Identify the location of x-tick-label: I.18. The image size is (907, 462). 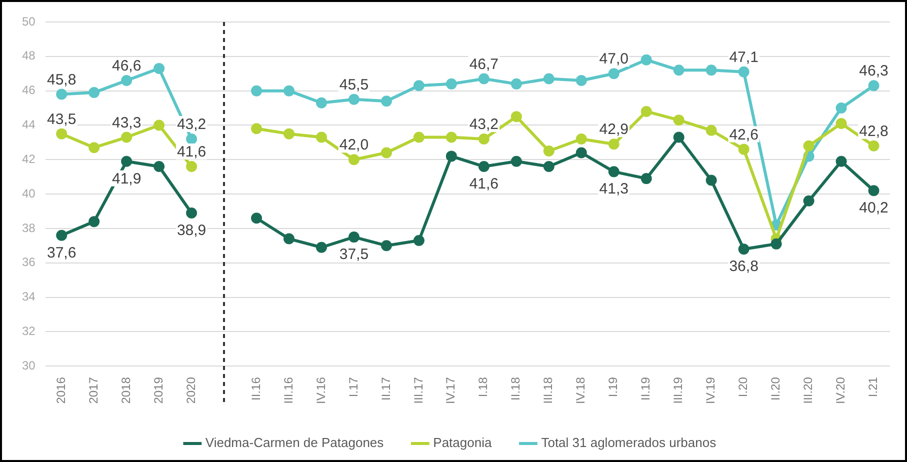
(483, 387).